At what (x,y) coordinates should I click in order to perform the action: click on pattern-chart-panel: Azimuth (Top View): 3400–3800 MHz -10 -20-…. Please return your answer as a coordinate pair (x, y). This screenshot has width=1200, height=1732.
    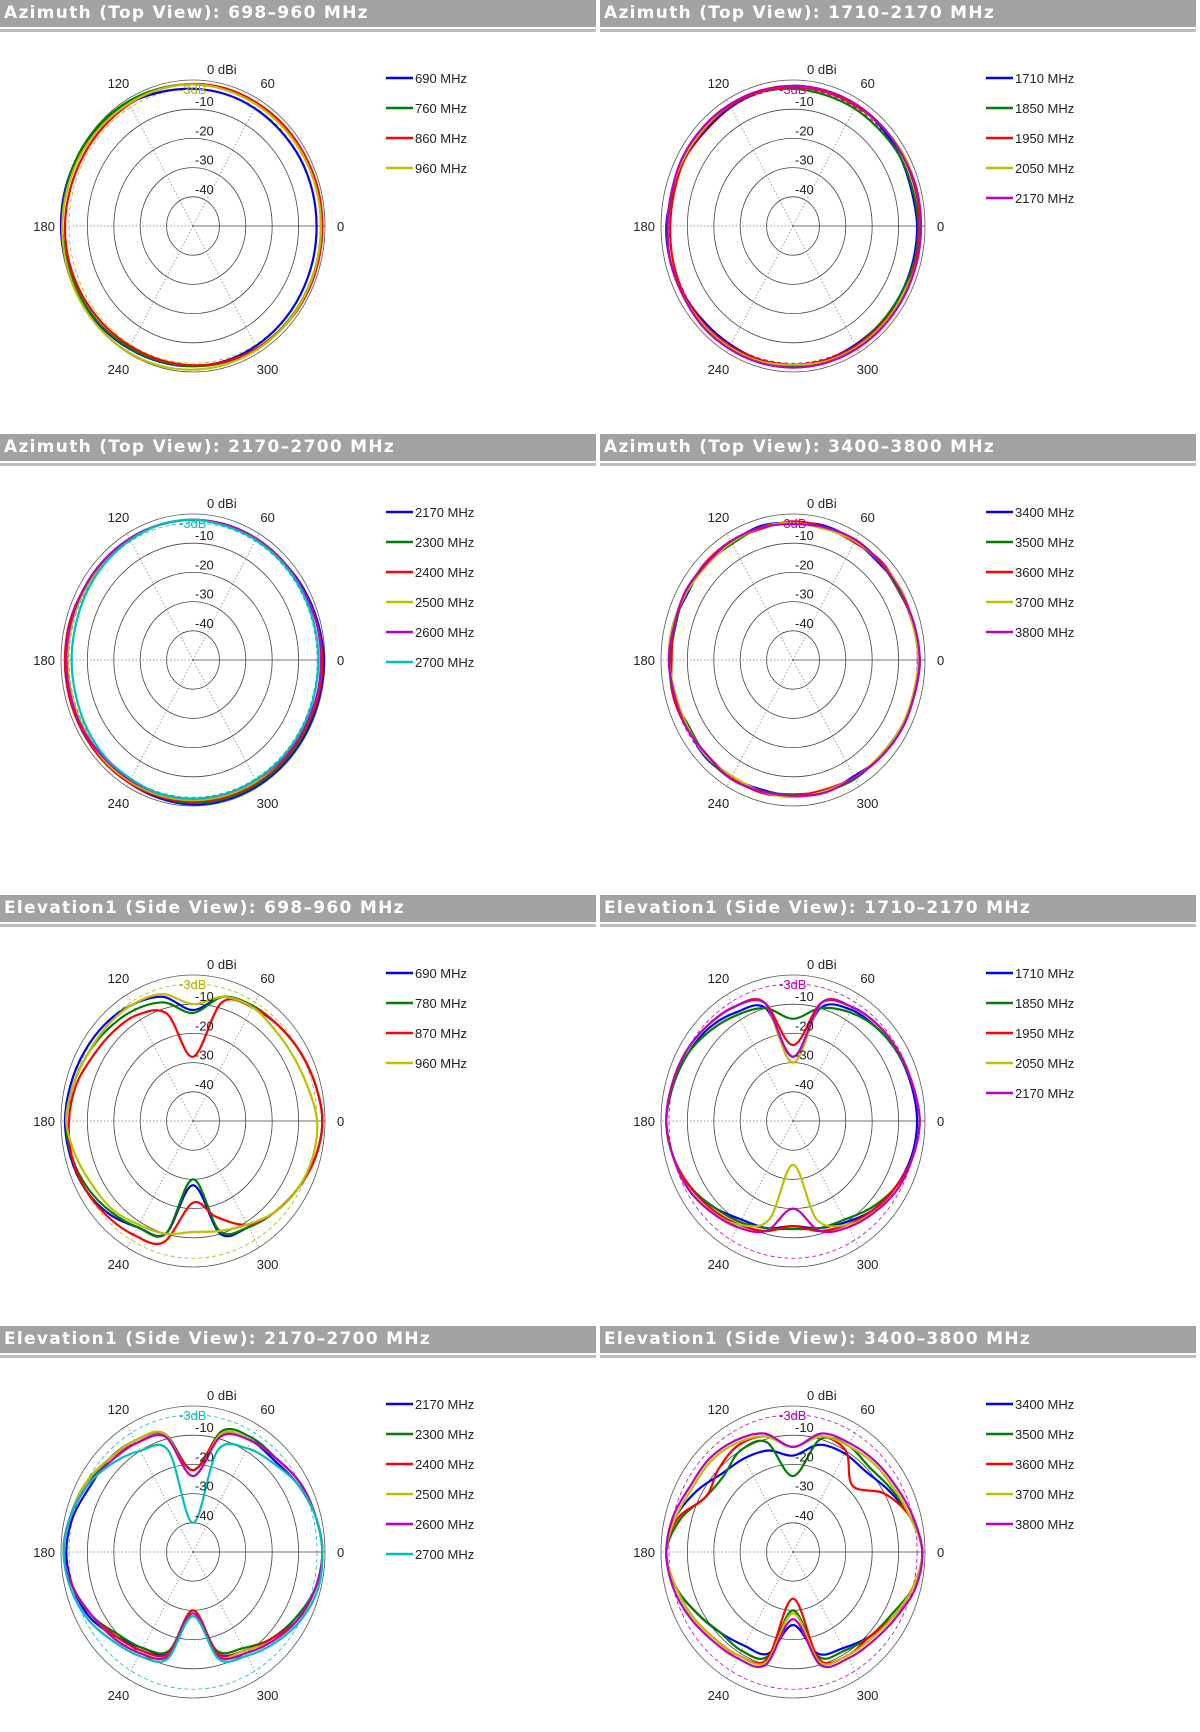
    Looking at the image, I should click on (900, 664).